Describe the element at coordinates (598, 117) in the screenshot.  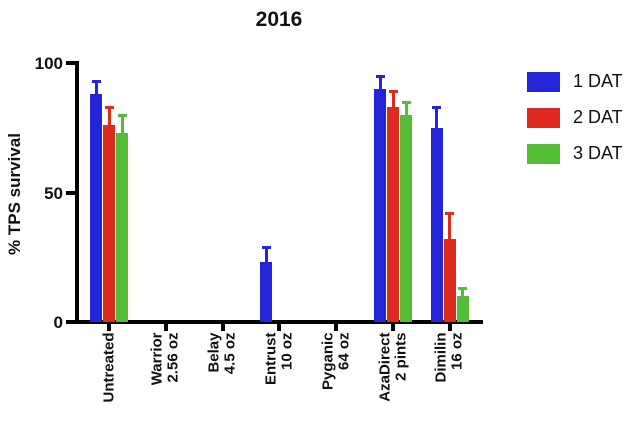
I see `legend-label-2dat: 2 DAT` at that location.